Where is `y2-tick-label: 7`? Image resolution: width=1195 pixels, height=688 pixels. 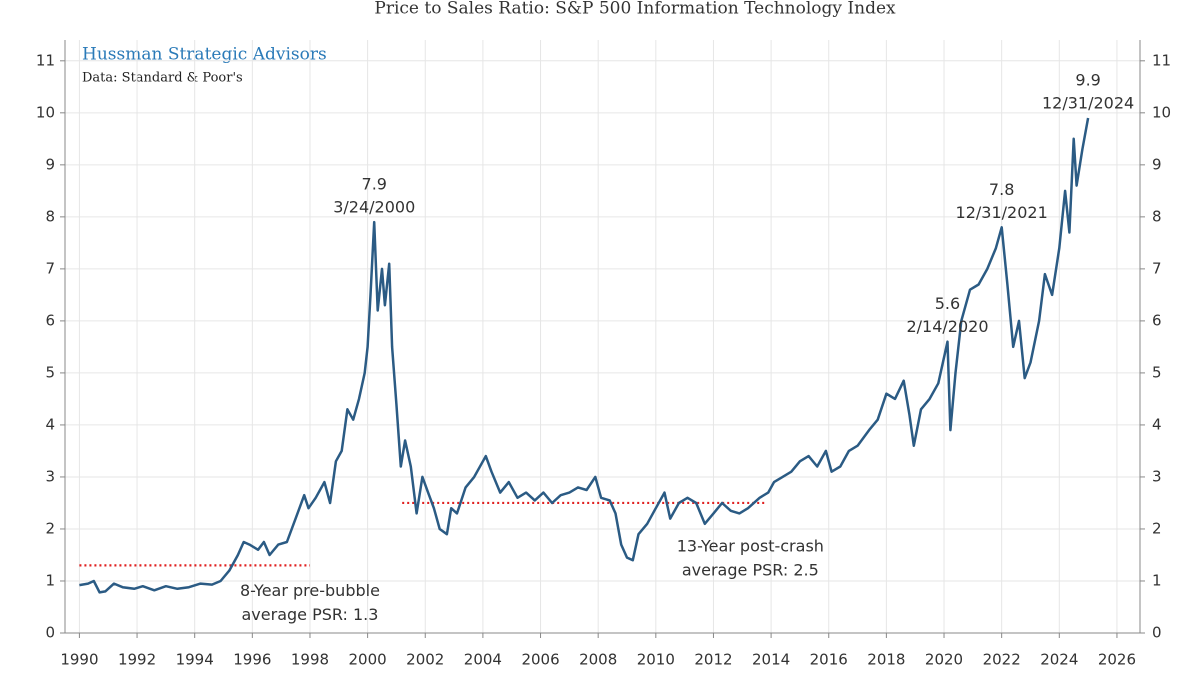
y2-tick-label: 7 is located at coordinates (1157, 268).